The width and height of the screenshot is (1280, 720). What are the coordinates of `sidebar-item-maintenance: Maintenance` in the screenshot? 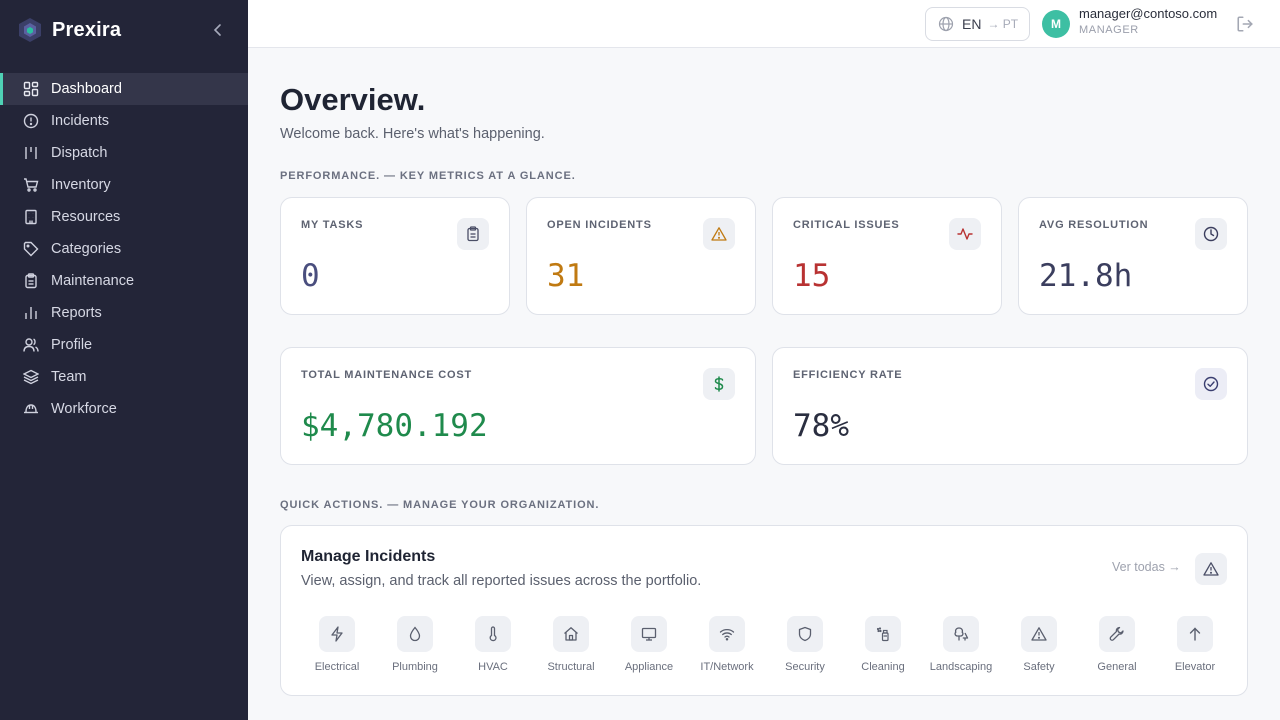 It's located at (124, 281).